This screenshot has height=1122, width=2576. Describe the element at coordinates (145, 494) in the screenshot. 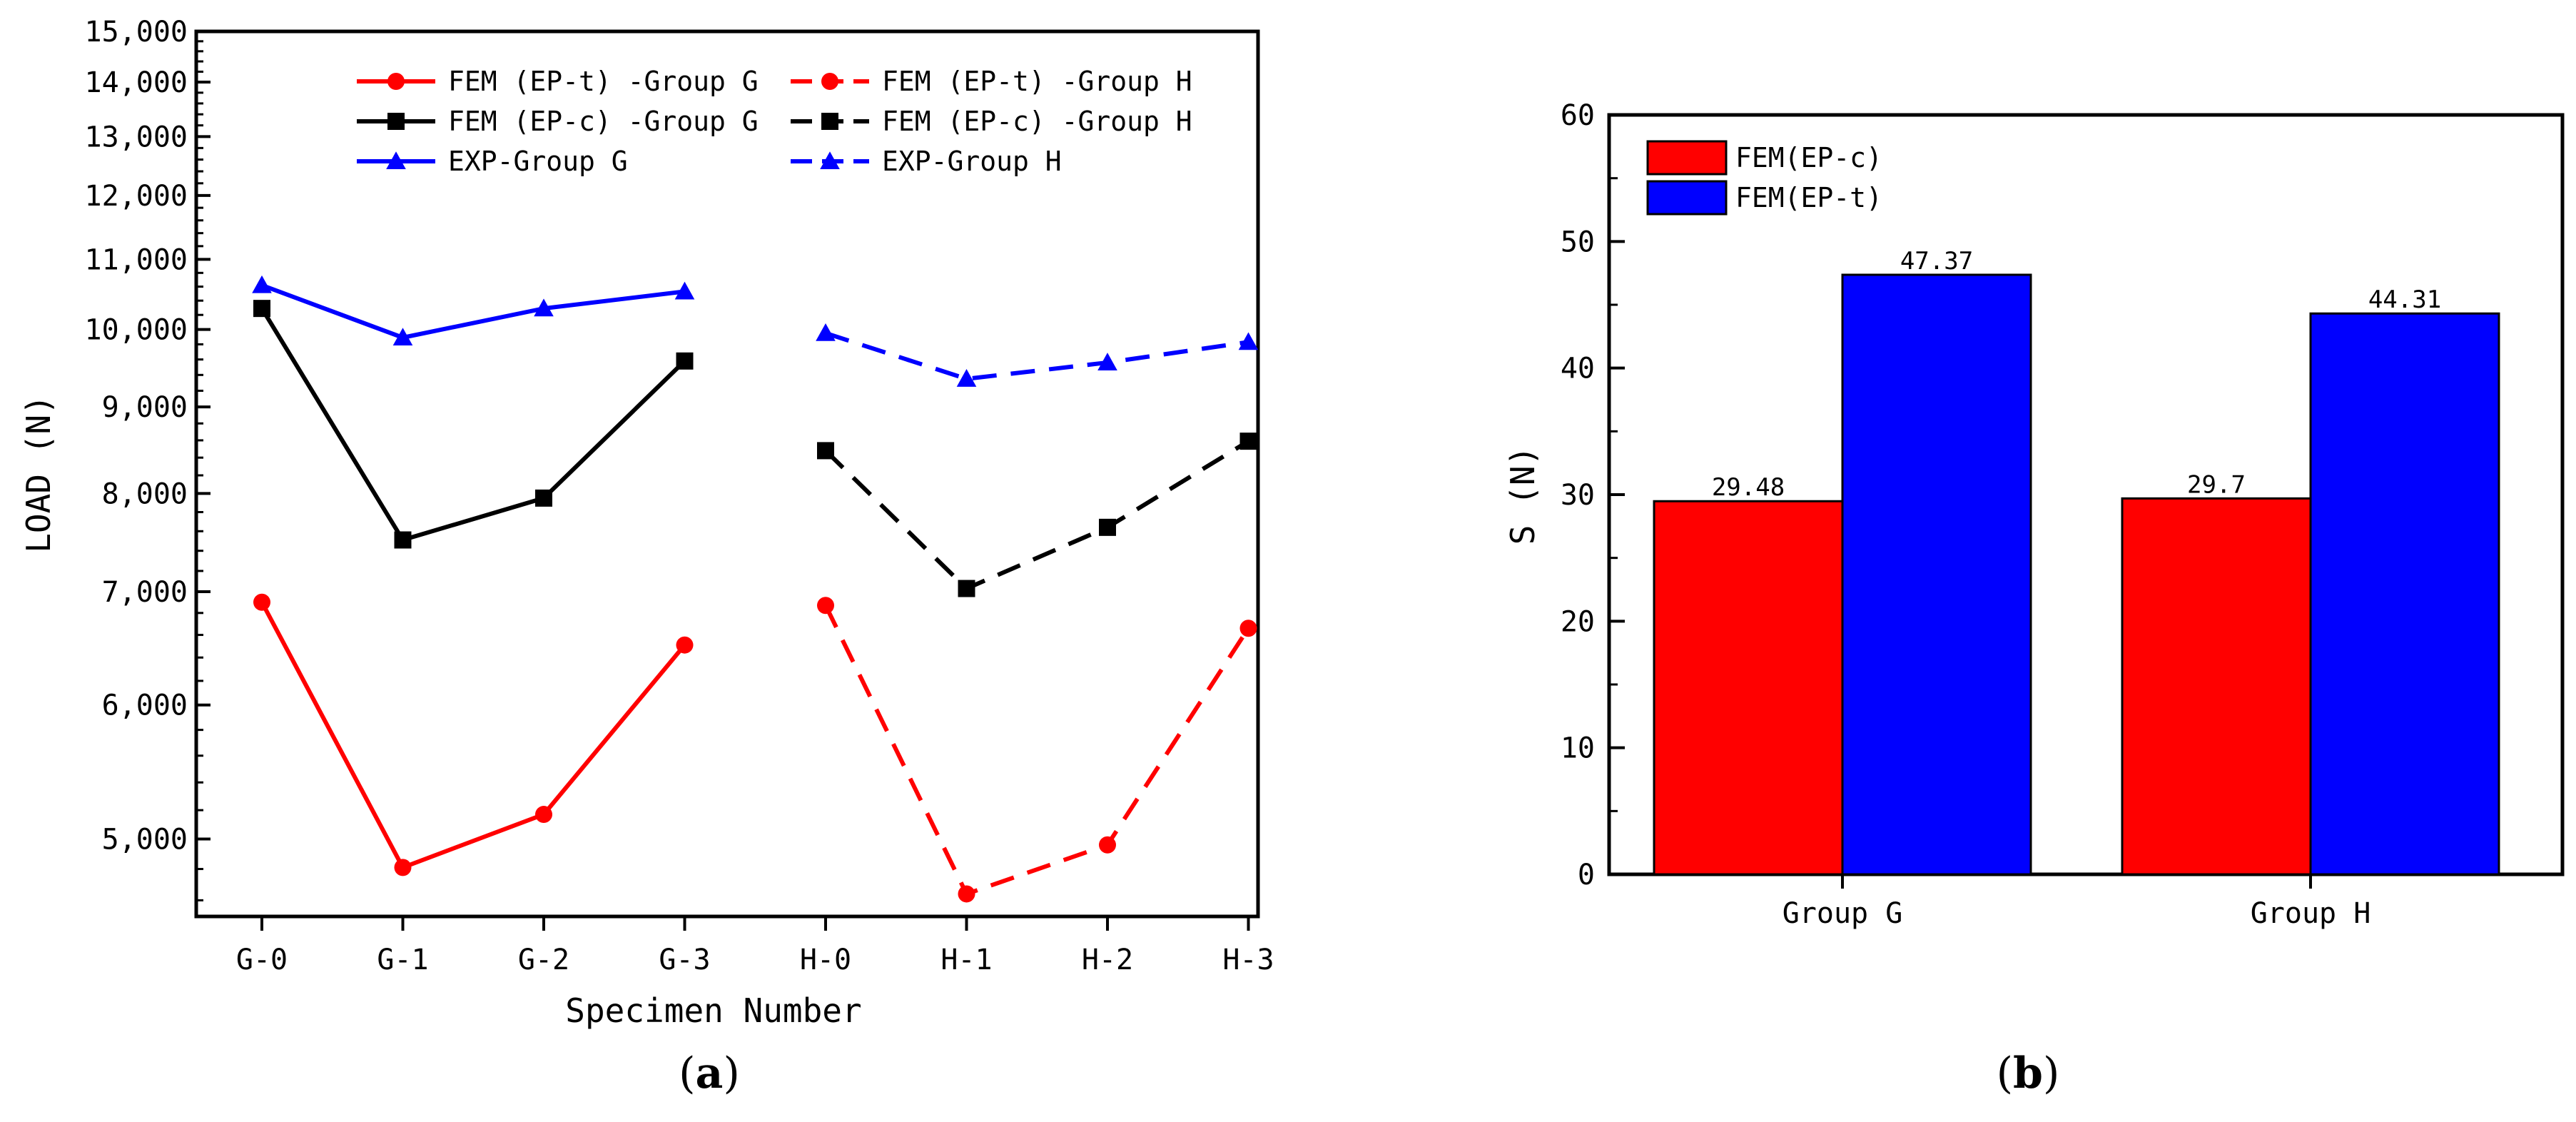

I see `y-tick-label: 8,000` at that location.